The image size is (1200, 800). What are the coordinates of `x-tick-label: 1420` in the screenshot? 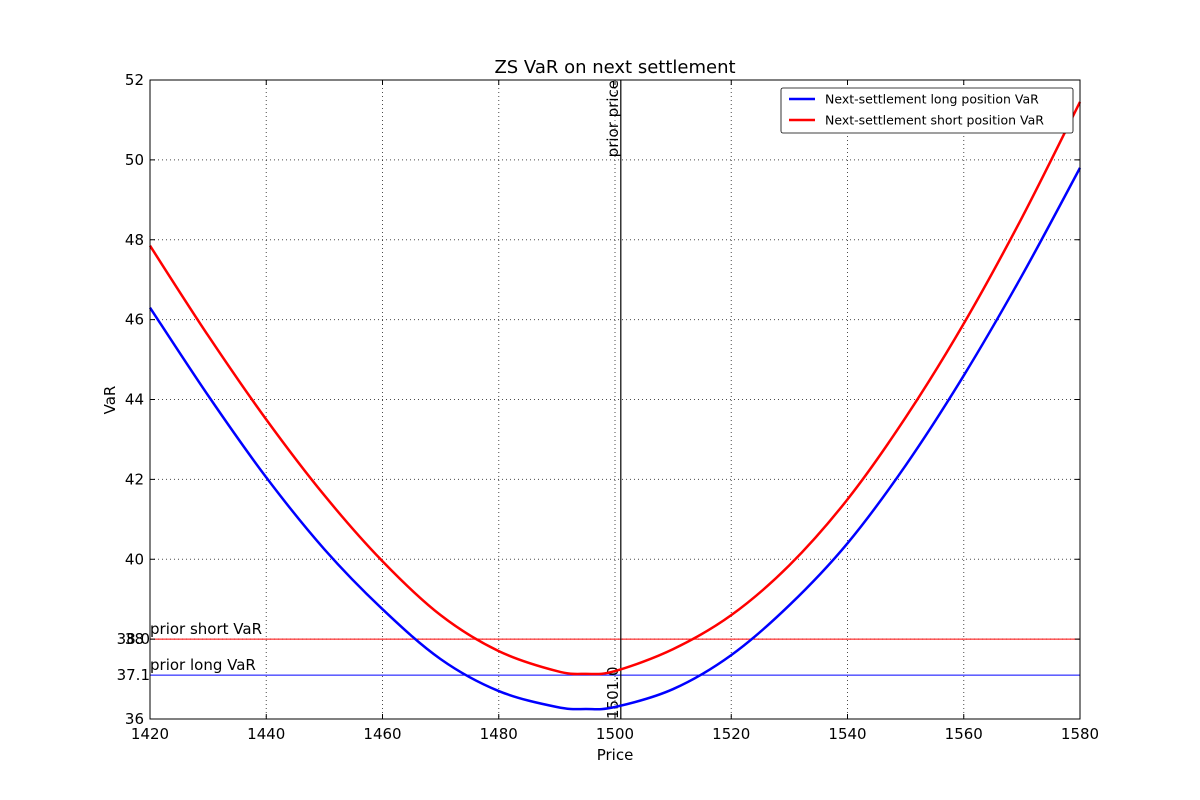 It's located at (150, 734).